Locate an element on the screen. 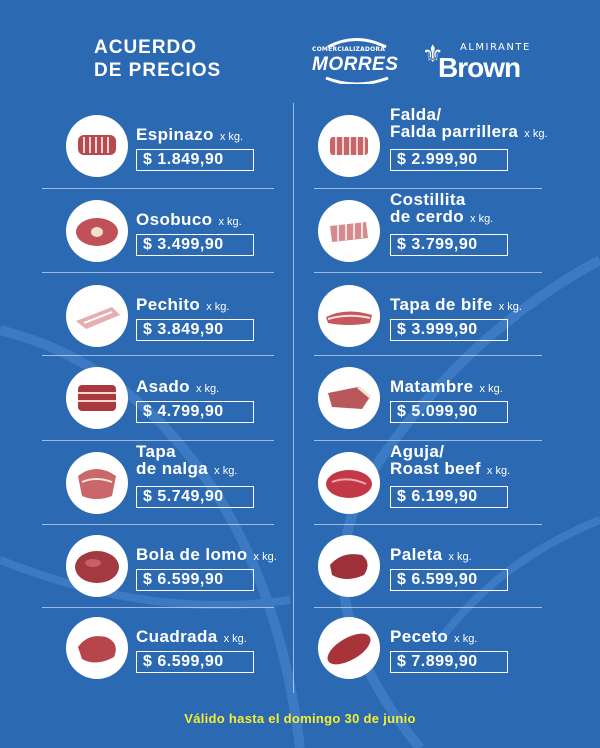 The width and height of the screenshot is (600, 748). item-price: $ 6.199,90 is located at coordinates (449, 497).